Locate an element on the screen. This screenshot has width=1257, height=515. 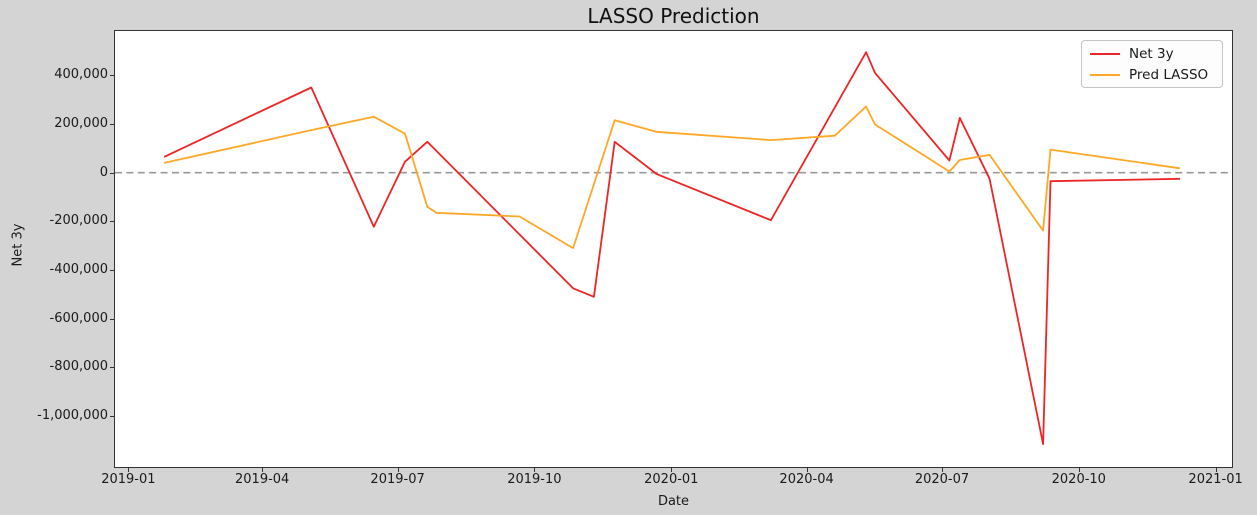
y-axis-label: Net 3y is located at coordinates (18, 245).